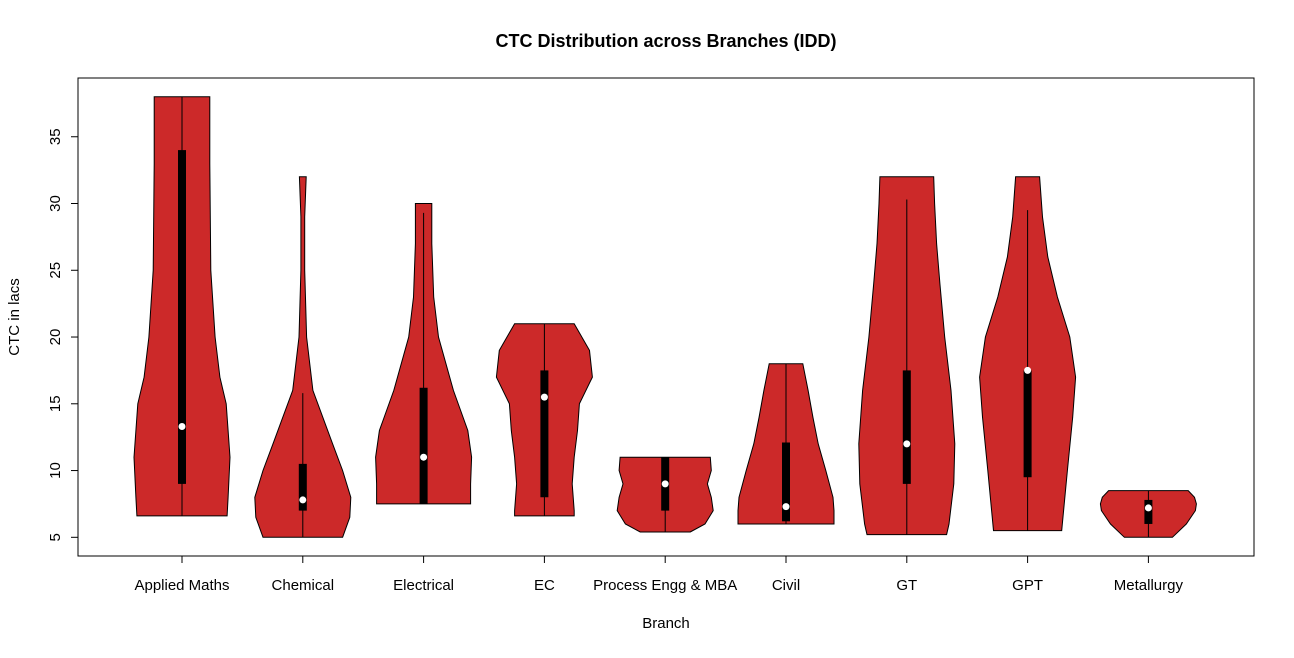 This screenshot has height=658, width=1294. What do you see at coordinates (665, 585) in the screenshot?
I see `x-tick-label: Process Engg & MBA` at bounding box center [665, 585].